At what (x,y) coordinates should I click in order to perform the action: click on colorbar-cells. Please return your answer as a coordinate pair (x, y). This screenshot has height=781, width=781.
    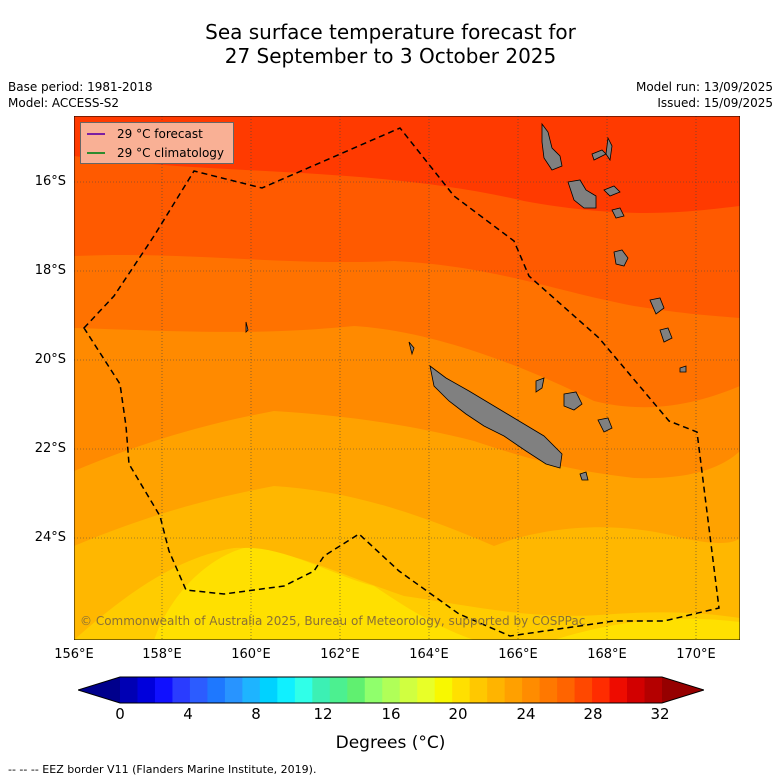
    Looking at the image, I should click on (391, 690).